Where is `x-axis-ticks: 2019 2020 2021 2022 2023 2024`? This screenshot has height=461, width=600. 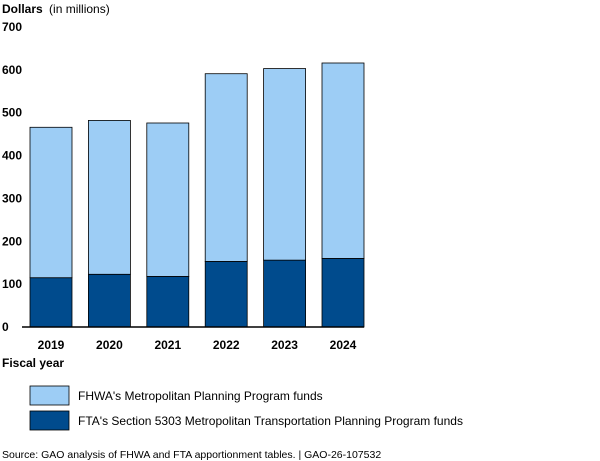
x-axis-ticks: 2019 2020 2021 2022 2023 2024 is located at coordinates (197, 345).